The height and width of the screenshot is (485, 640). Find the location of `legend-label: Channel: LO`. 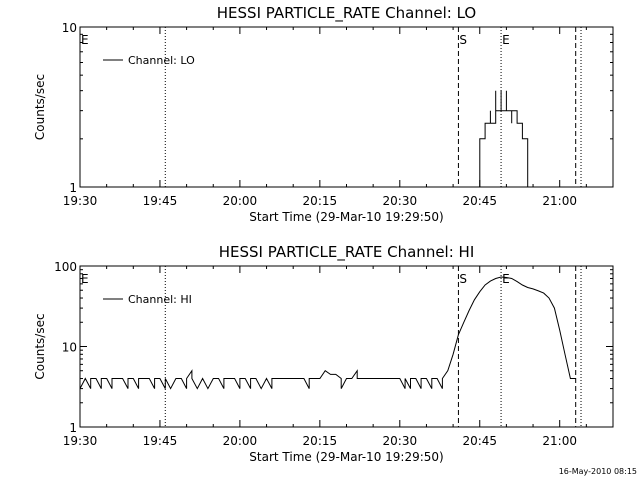

legend-label: Channel: LO is located at coordinates (161, 60).